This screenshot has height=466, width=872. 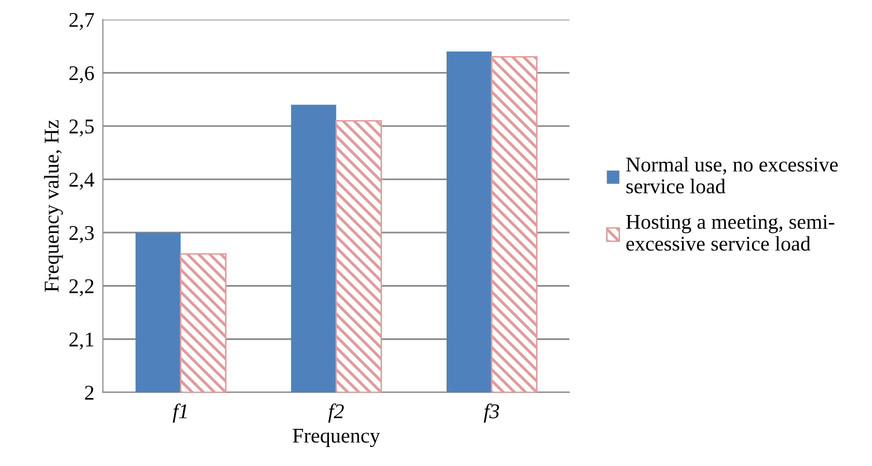 What do you see at coordinates (81, 21) in the screenshot?
I see `y-tick-label: 2,7` at bounding box center [81, 21].